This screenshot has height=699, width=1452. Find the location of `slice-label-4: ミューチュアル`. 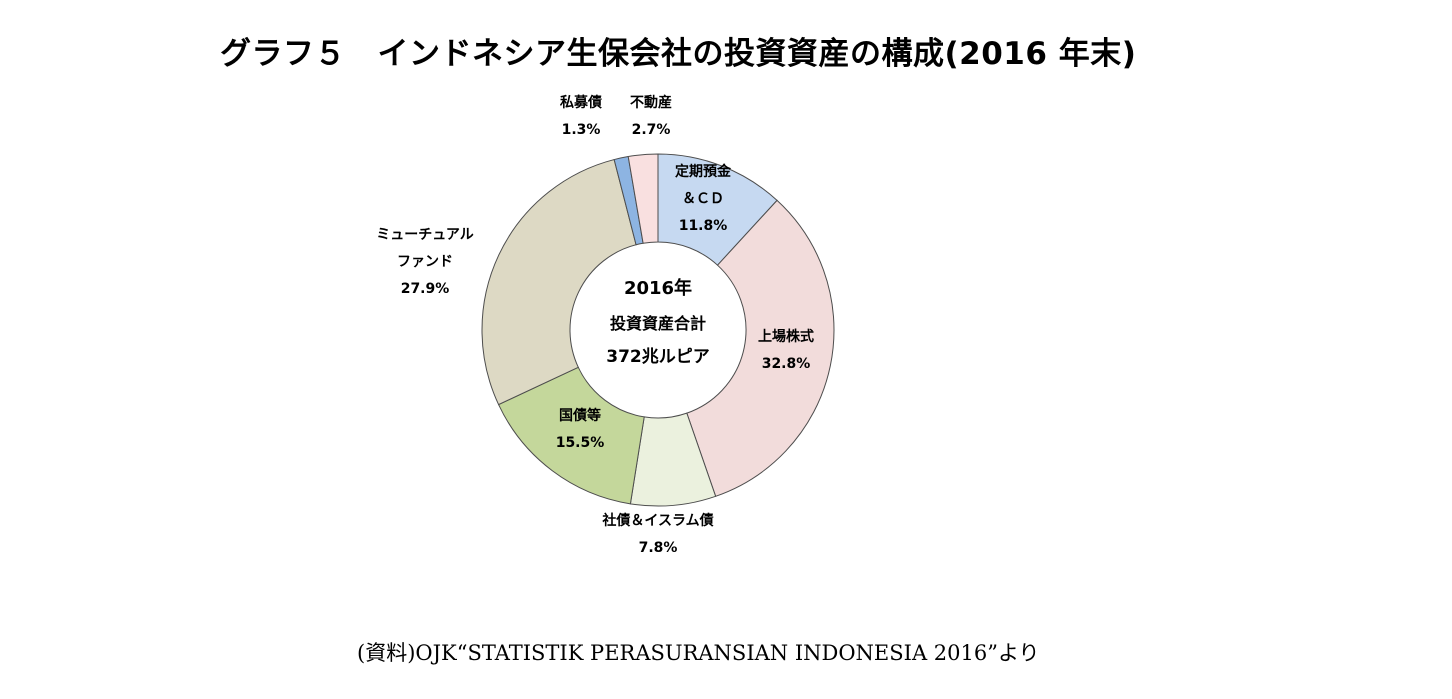

slice-label-4: ミューチュアル is located at coordinates (425, 235).